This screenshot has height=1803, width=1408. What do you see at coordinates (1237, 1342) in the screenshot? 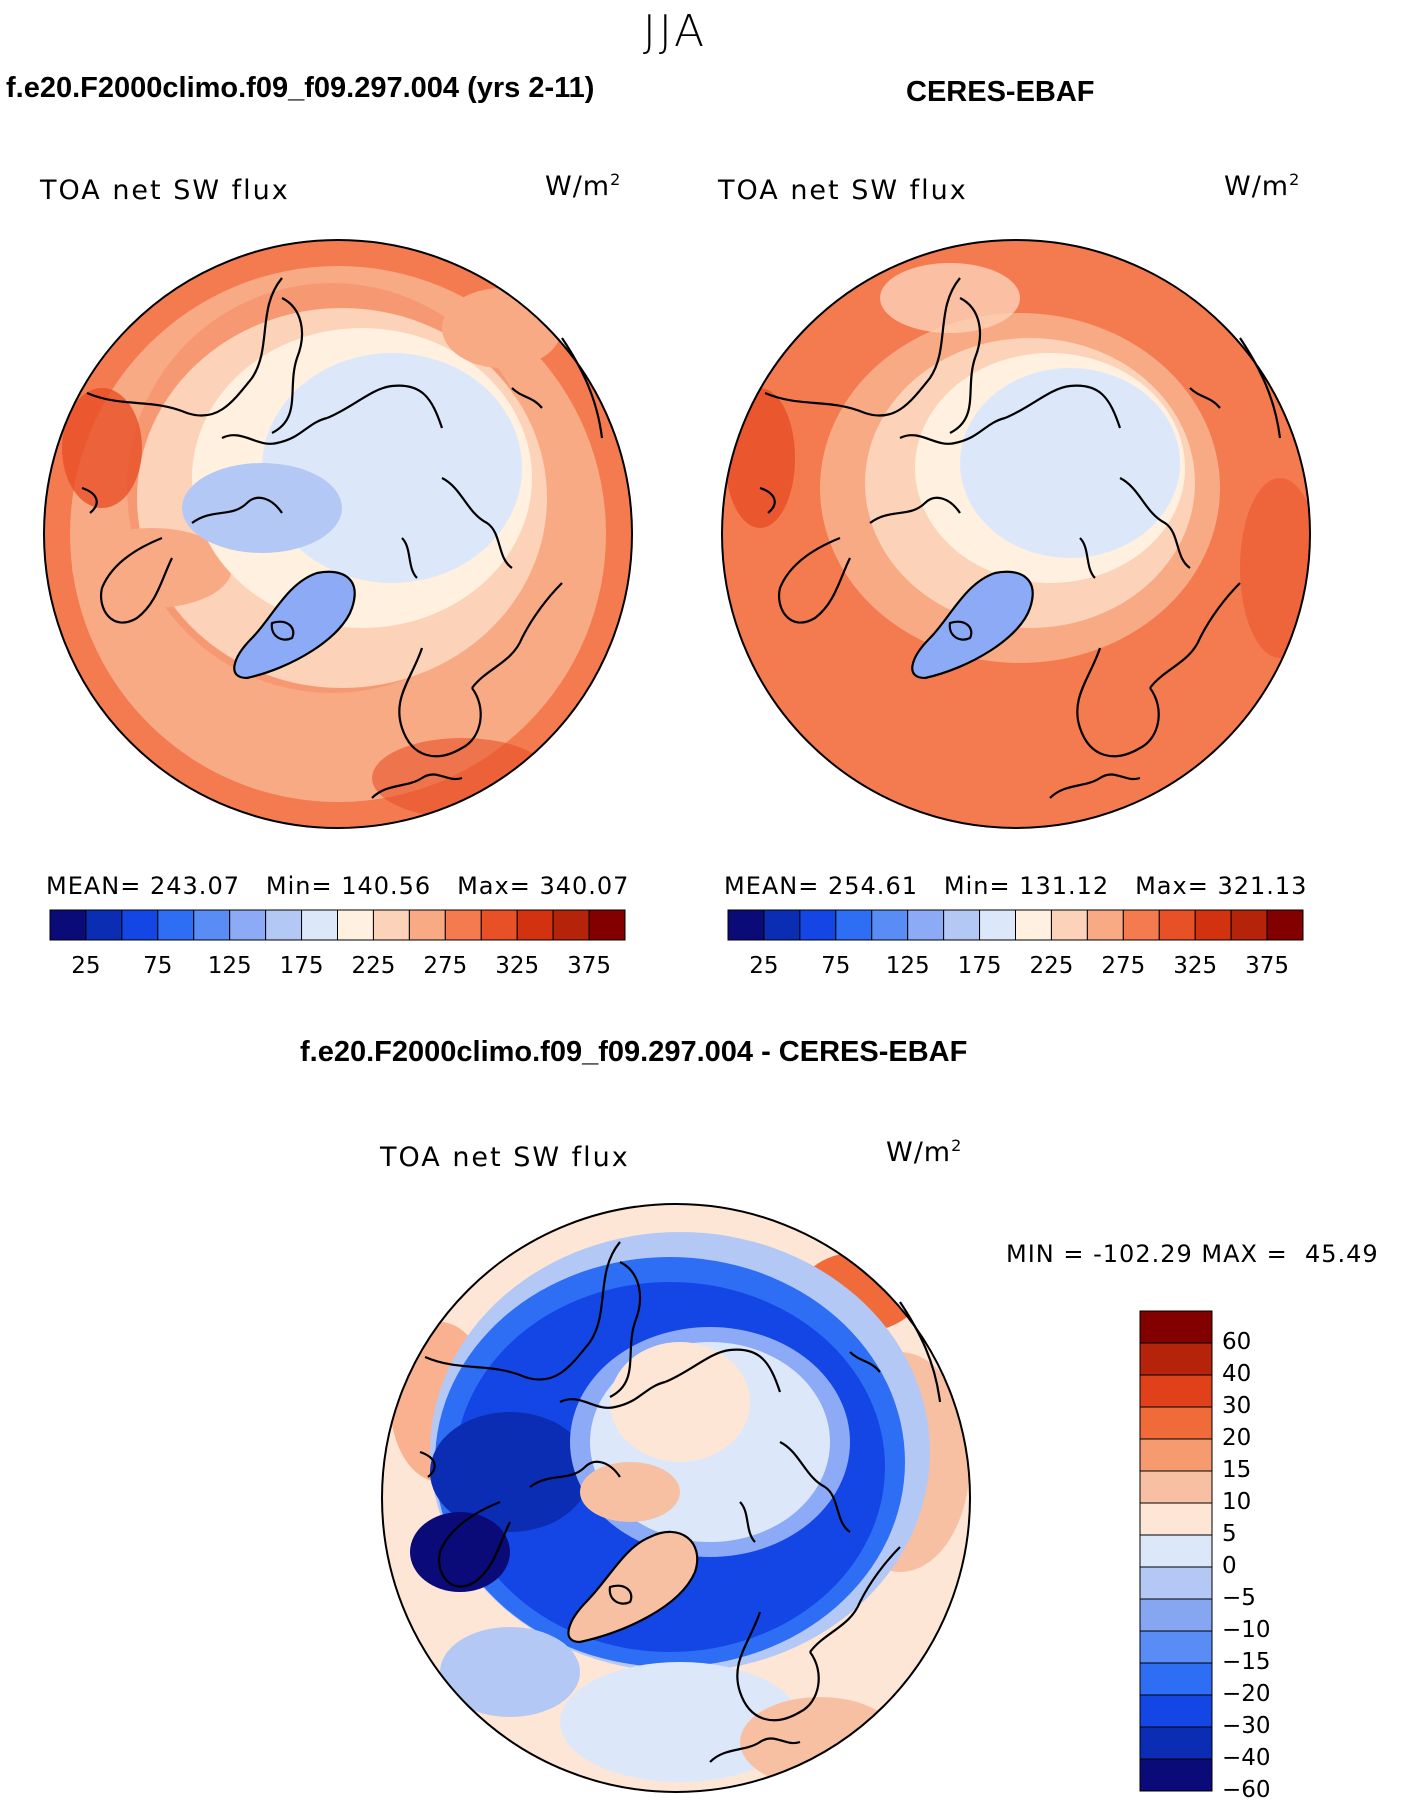
I see `diff-colorbar-label: 60` at bounding box center [1237, 1342].